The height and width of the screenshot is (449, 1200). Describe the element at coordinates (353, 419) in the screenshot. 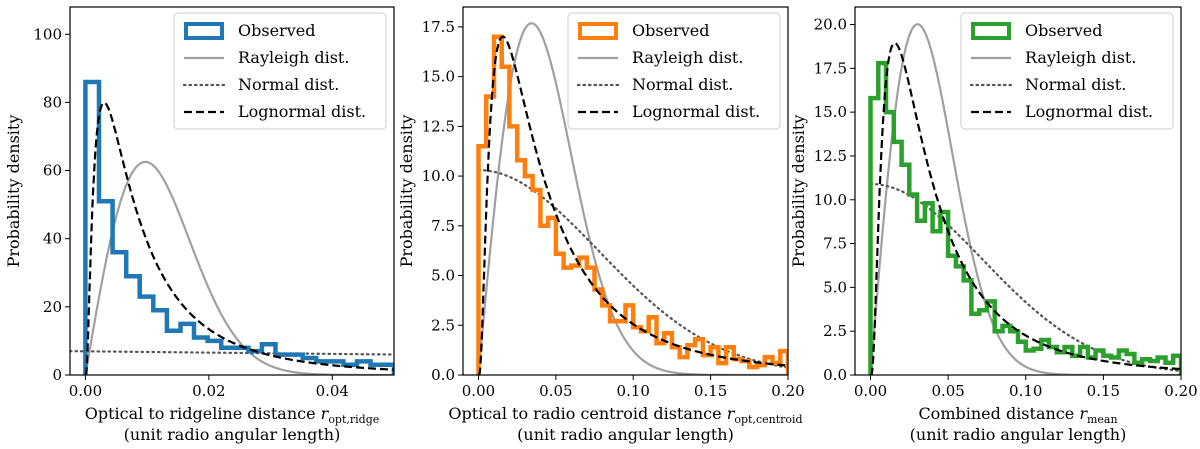

I see `x-axis-label-subscript: opt,ridge` at that location.